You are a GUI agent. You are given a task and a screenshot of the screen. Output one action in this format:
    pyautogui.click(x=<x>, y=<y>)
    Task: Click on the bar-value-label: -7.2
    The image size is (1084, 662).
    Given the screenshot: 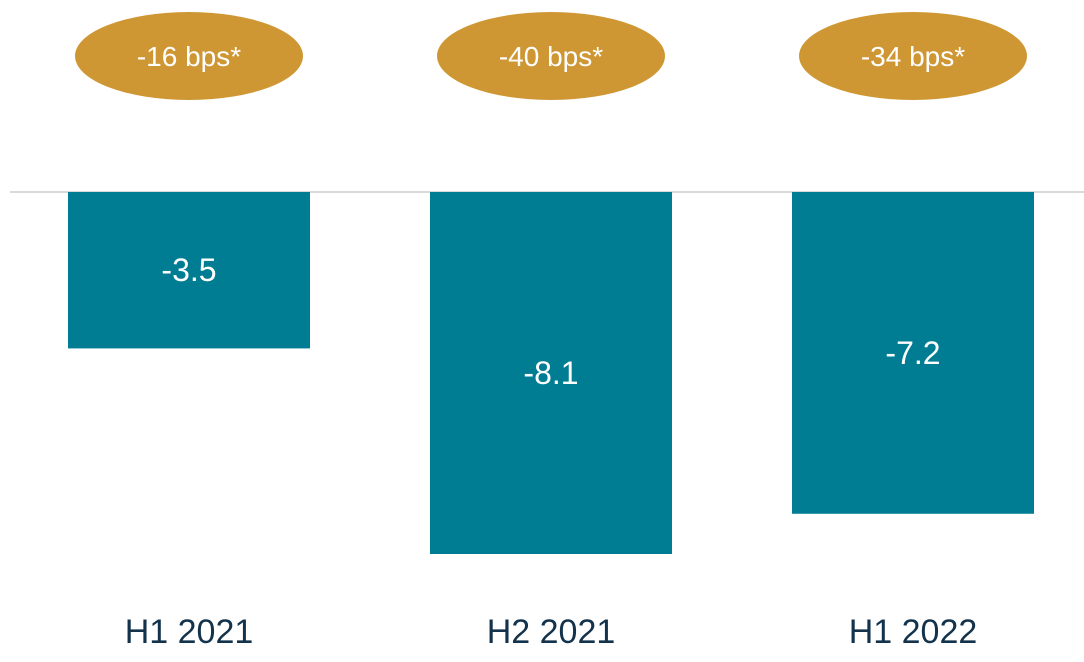 What is the action you would take?
    pyautogui.click(x=912, y=353)
    